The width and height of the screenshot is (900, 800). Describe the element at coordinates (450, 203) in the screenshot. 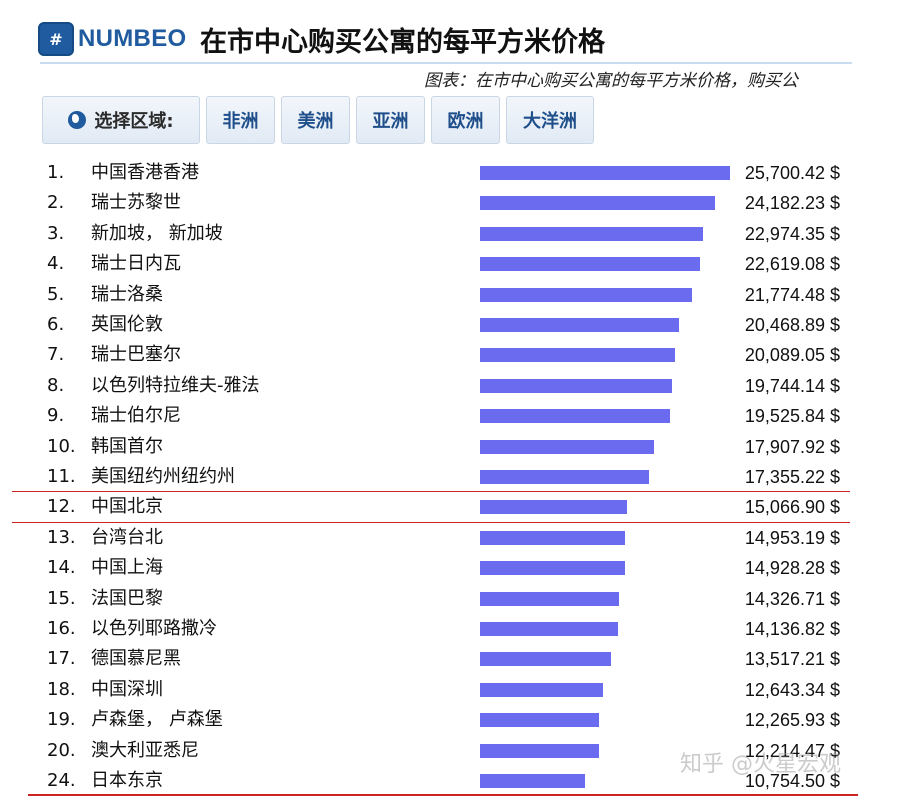

I see `chart-row: 2. 瑞士苏黎世 24,182.23 $` at that location.